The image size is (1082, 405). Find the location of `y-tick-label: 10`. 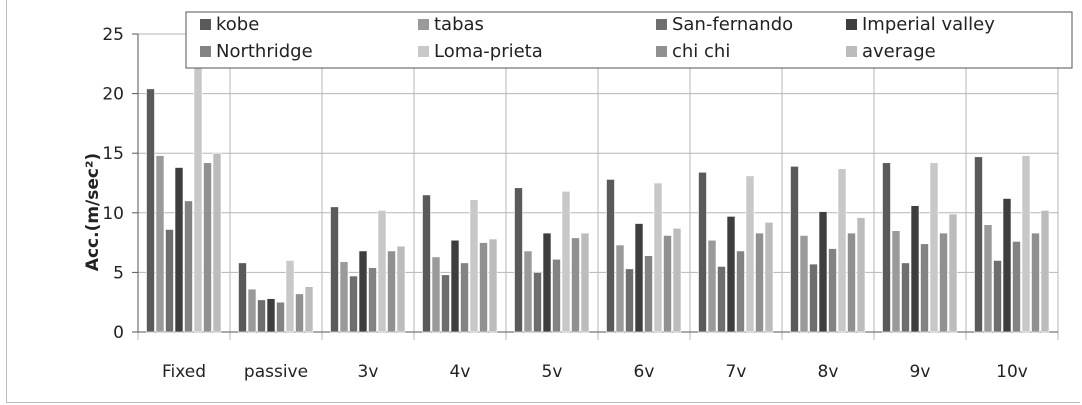

y-tick-label: 10 is located at coordinates (113, 214).